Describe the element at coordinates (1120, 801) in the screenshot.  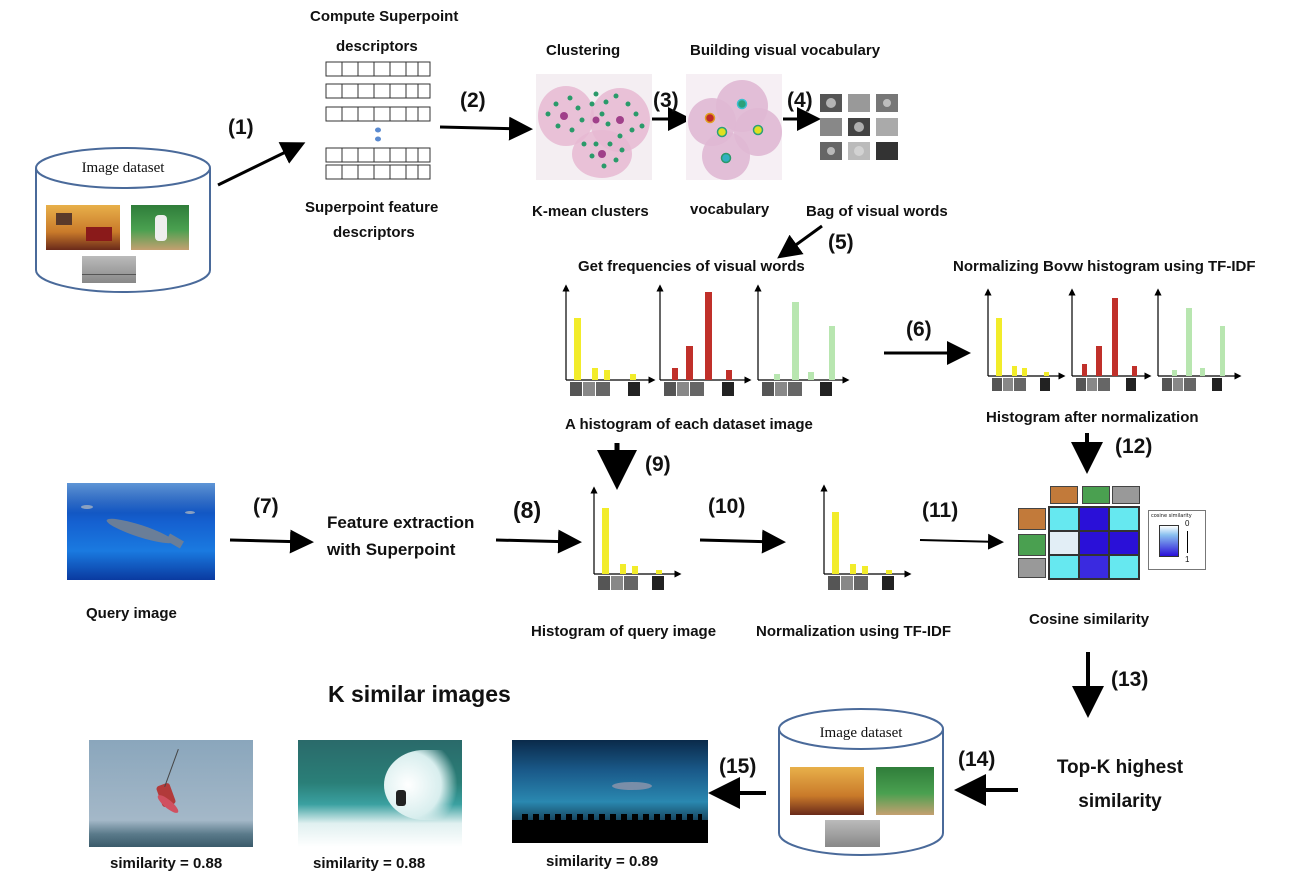
I see `topk-line2: similarity` at that location.